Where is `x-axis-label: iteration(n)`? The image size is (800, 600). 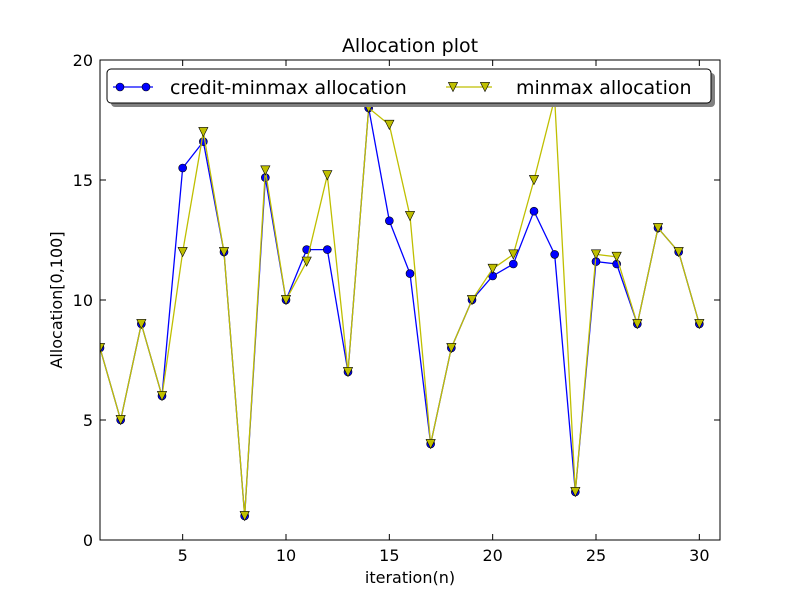
x-axis-label: iteration(n) is located at coordinates (410, 577).